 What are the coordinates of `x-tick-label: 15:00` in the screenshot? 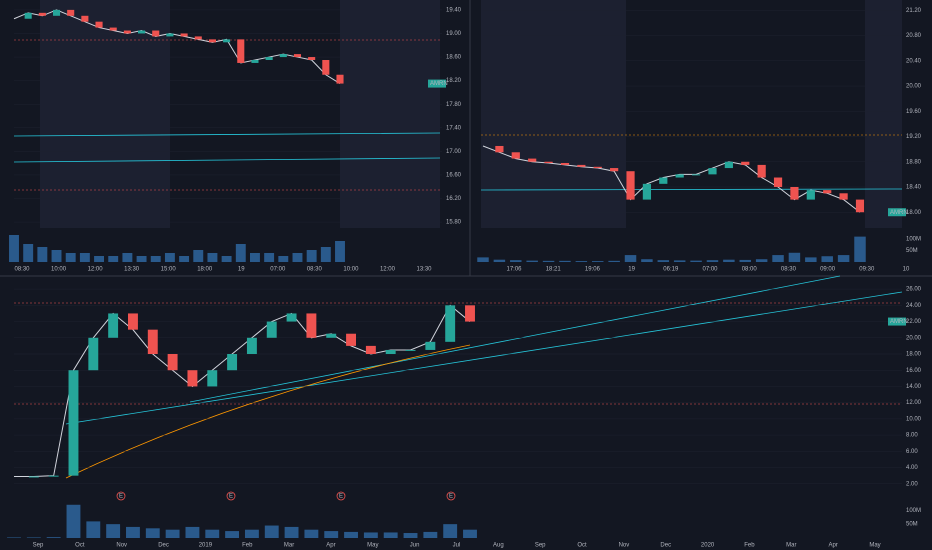 It's located at (169, 270).